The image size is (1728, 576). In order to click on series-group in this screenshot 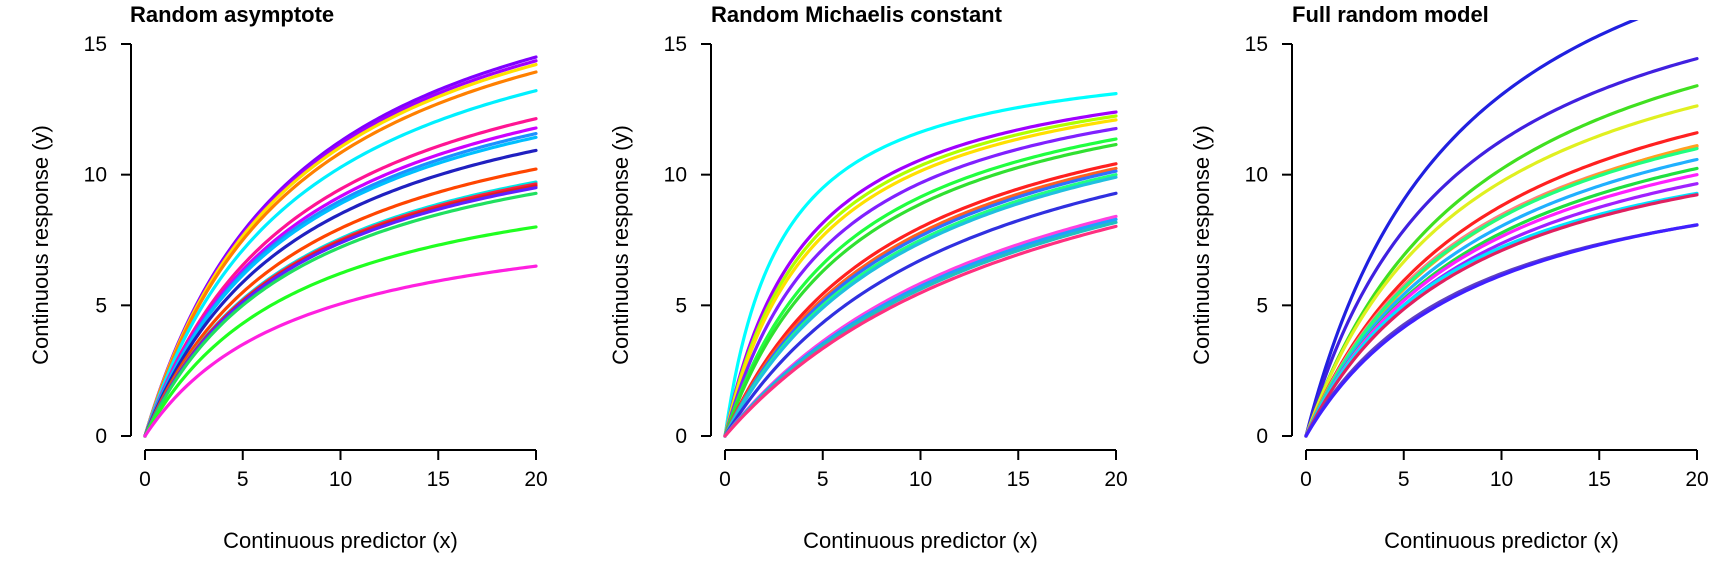, I will do `click(920, 265)`.